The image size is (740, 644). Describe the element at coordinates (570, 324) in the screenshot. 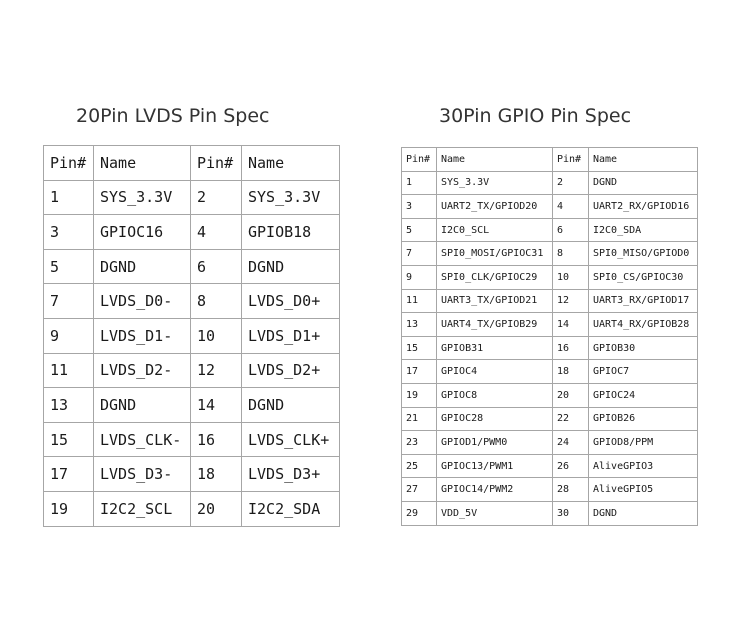

I see `pin-number-cell: 14` at that location.